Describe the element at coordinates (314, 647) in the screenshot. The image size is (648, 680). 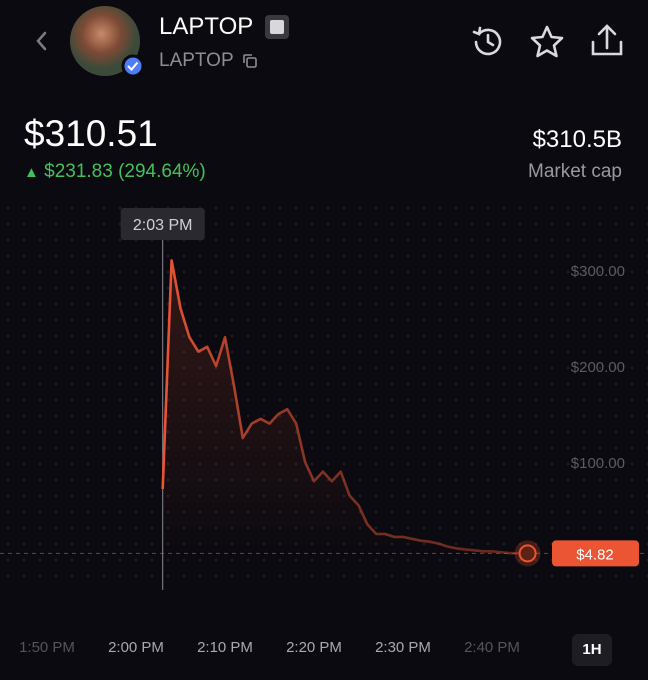
I see `x-tick-label: 2:20 PM` at that location.